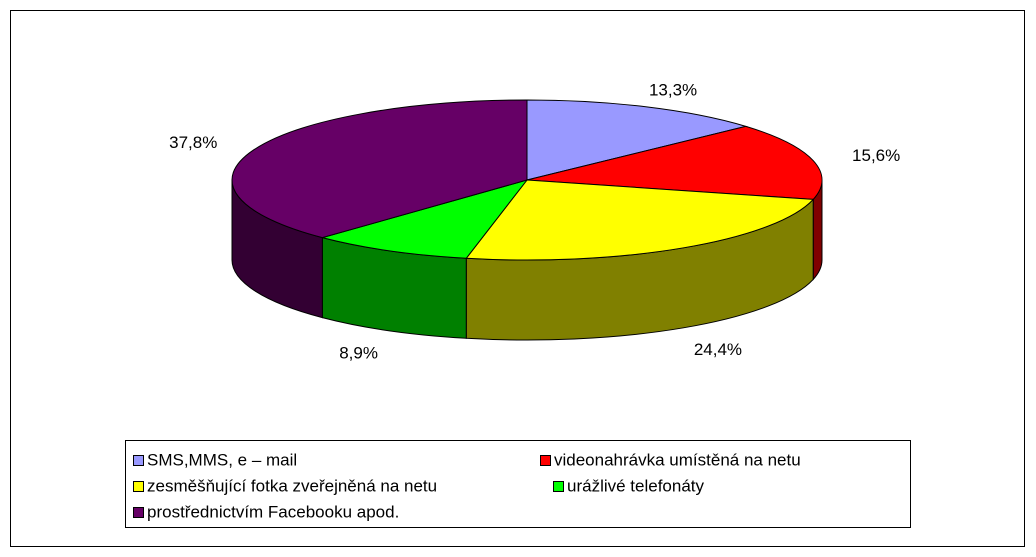 This screenshot has width=1036, height=557. I want to click on legend-label: videonahrávka umístěná na netu, so click(677, 459).